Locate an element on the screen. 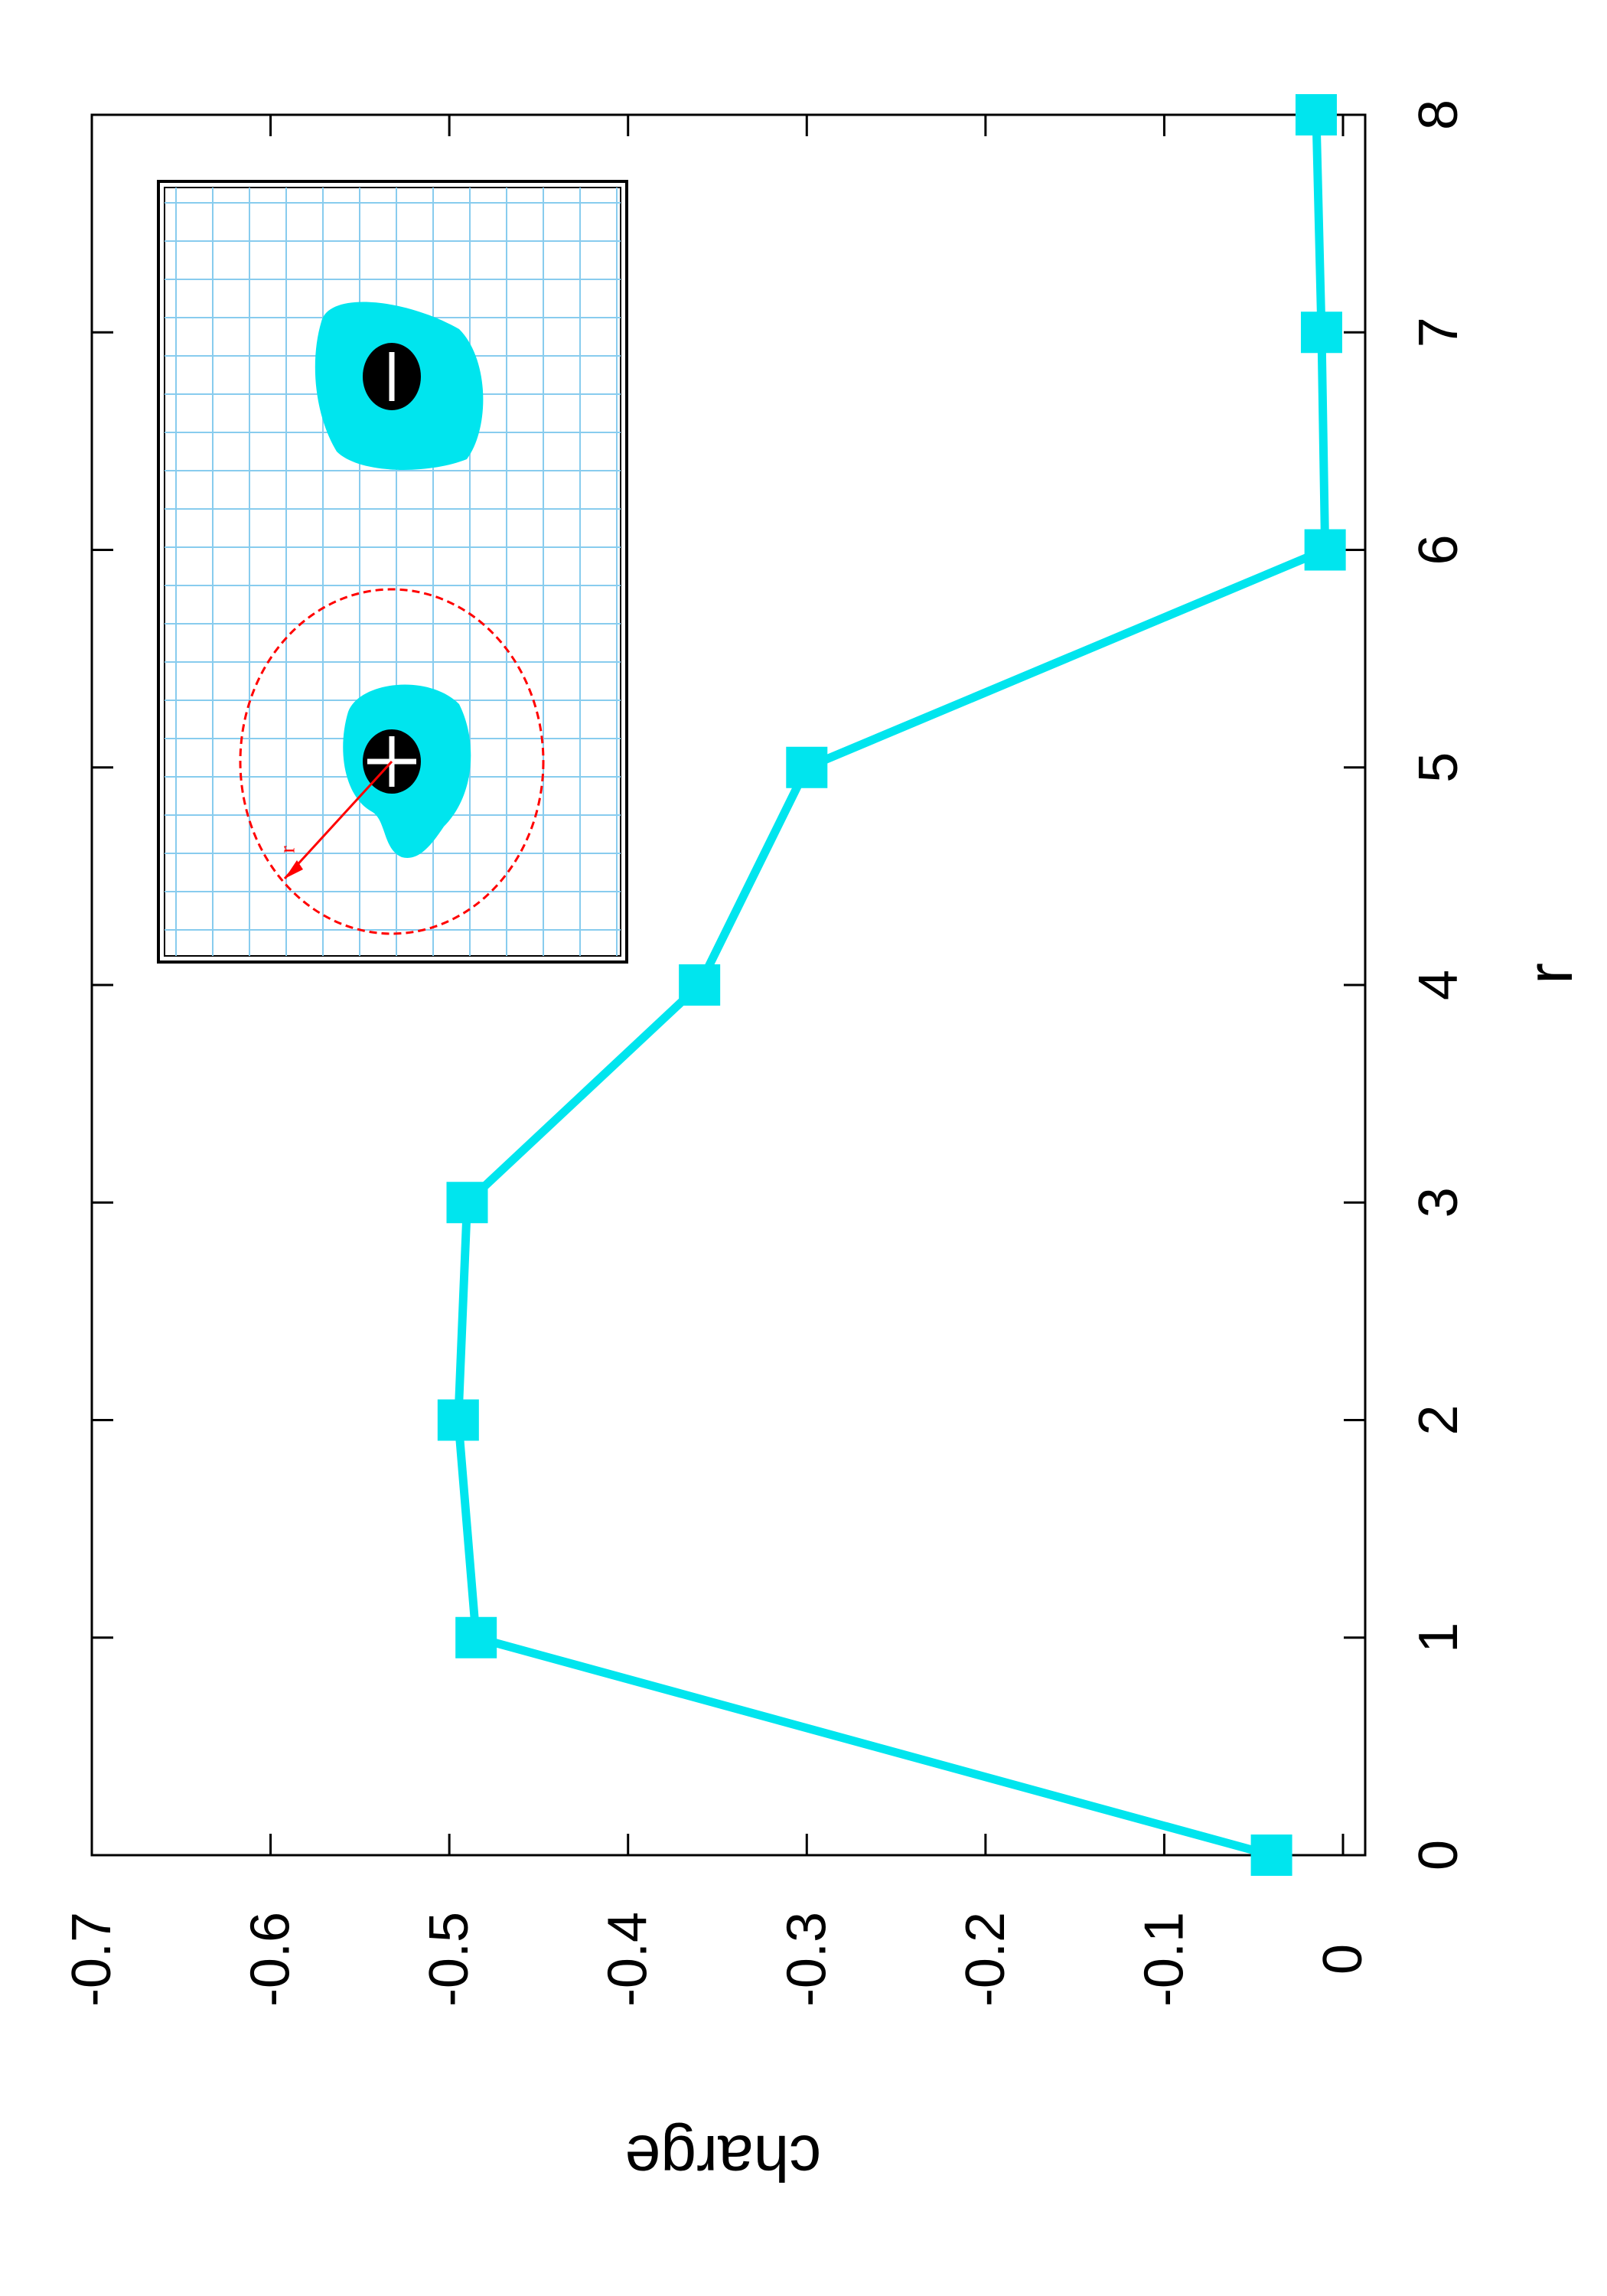 The width and height of the screenshot is (1607, 2296). inset-panel: r is located at coordinates (392, 572).